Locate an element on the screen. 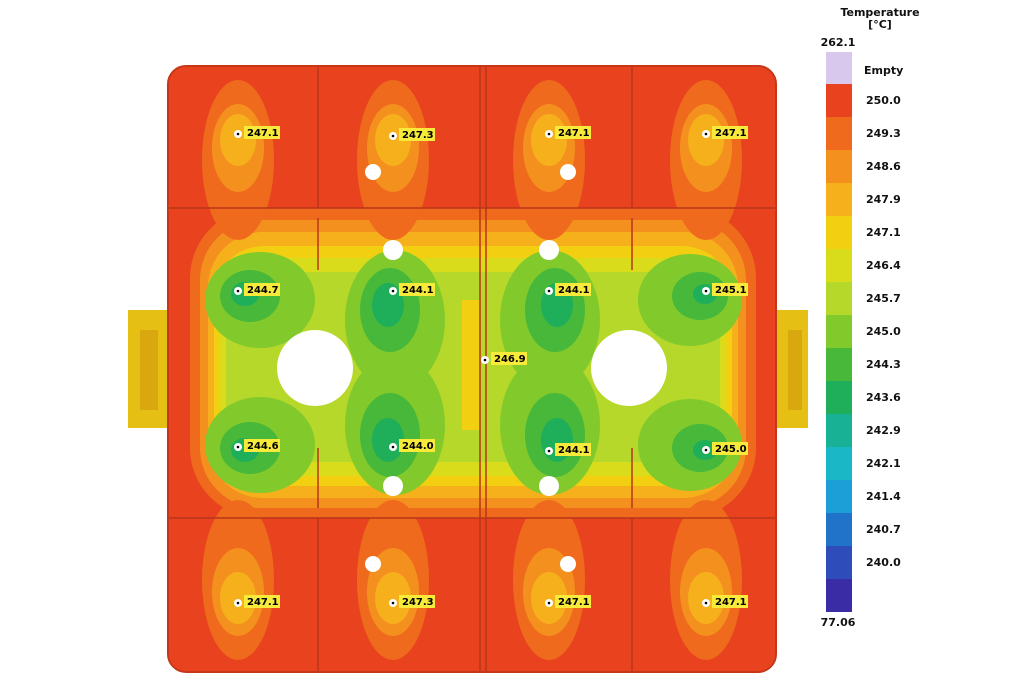  probe-label: 245.1 is located at coordinates (731, 290).